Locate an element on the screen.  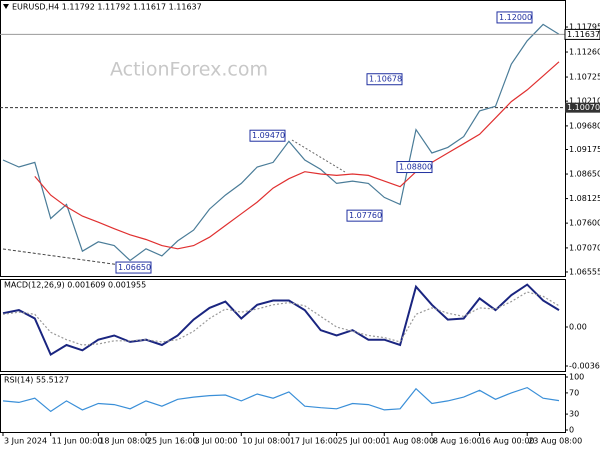
annotation-label: 1.07760 is located at coordinates (365, 215).